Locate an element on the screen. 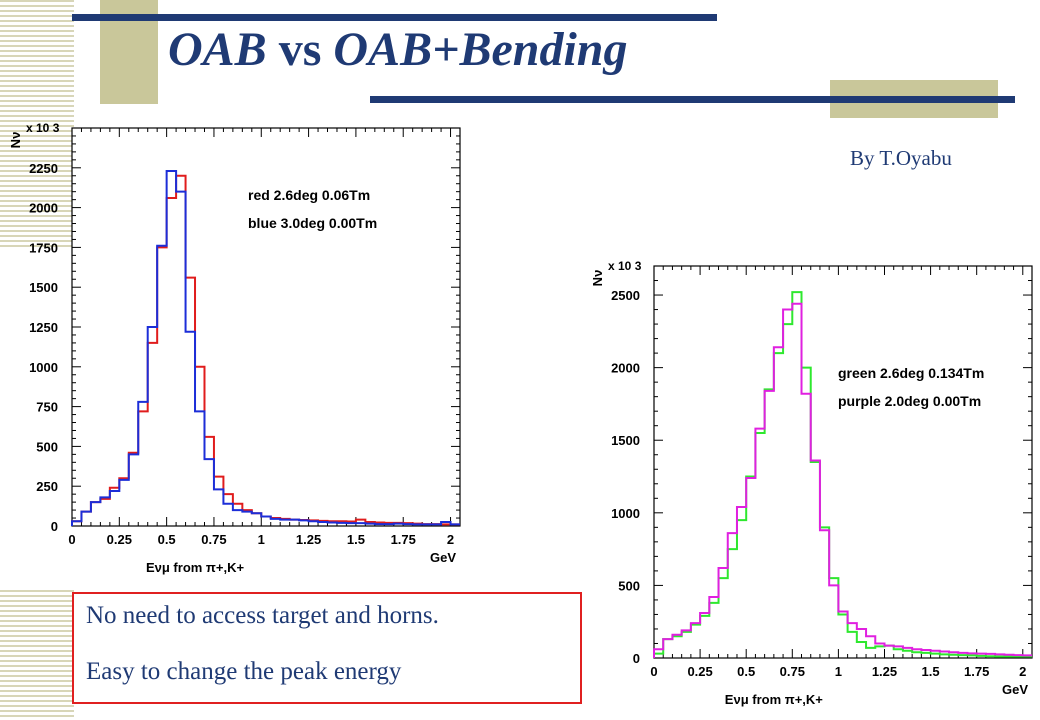 The height and width of the screenshot is (720, 1040). y-tick-label: 2500 is located at coordinates (625, 295).